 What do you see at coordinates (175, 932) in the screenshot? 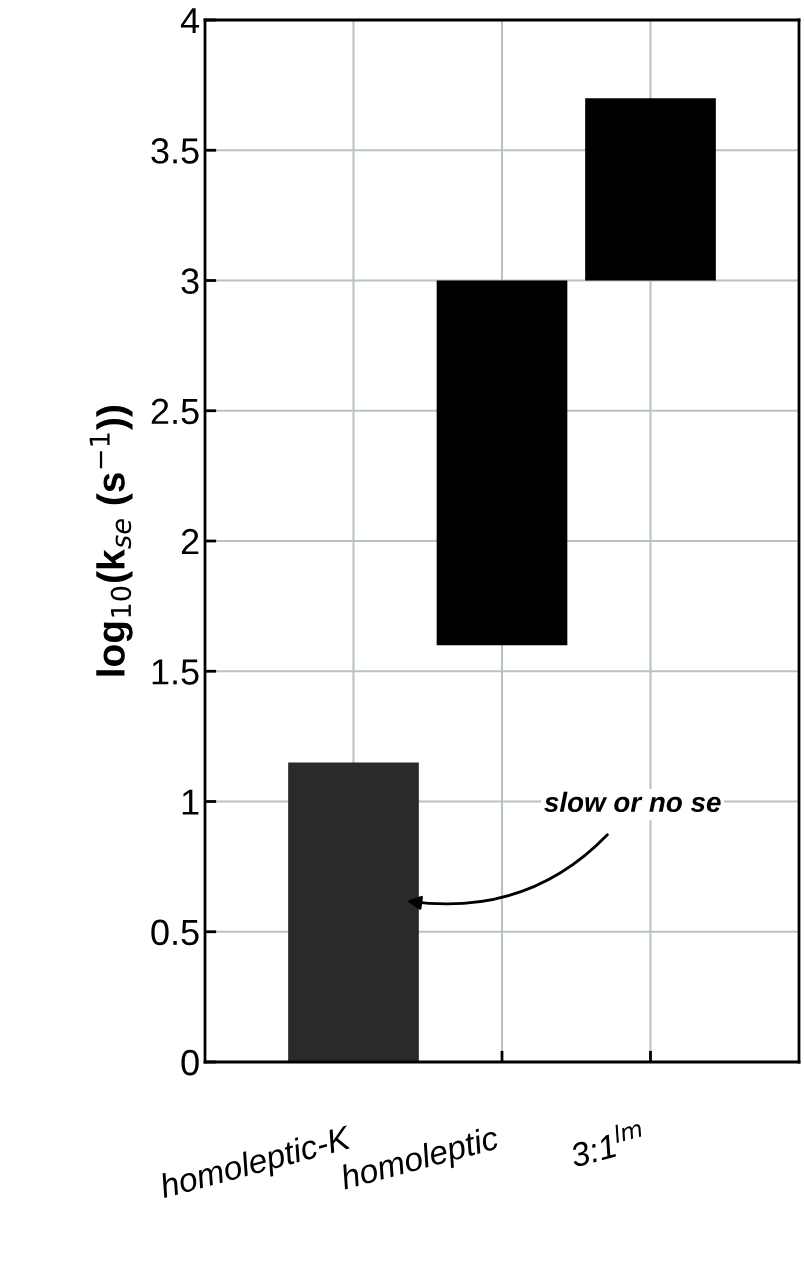
I see `y-tick-label: 0.5` at bounding box center [175, 932].